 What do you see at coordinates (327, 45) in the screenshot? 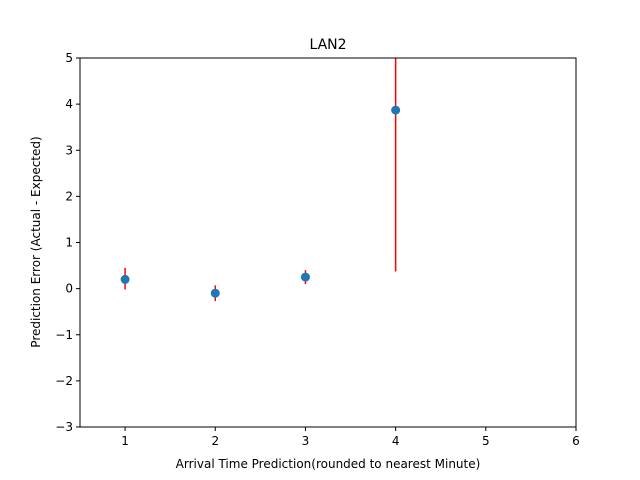
I see `chart-title: LAN2` at bounding box center [327, 45].